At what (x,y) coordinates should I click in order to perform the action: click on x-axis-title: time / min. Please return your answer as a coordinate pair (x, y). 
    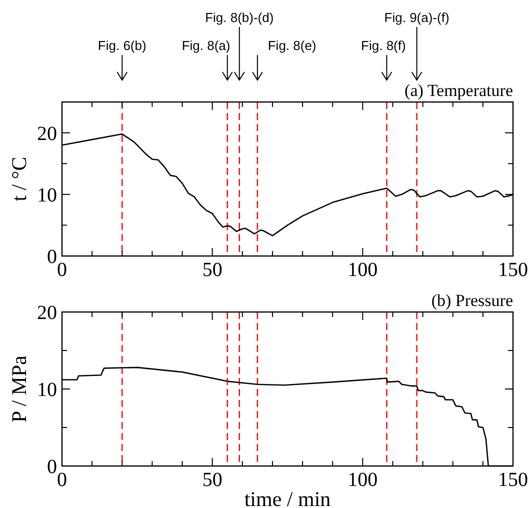
    Looking at the image, I should click on (288, 497).